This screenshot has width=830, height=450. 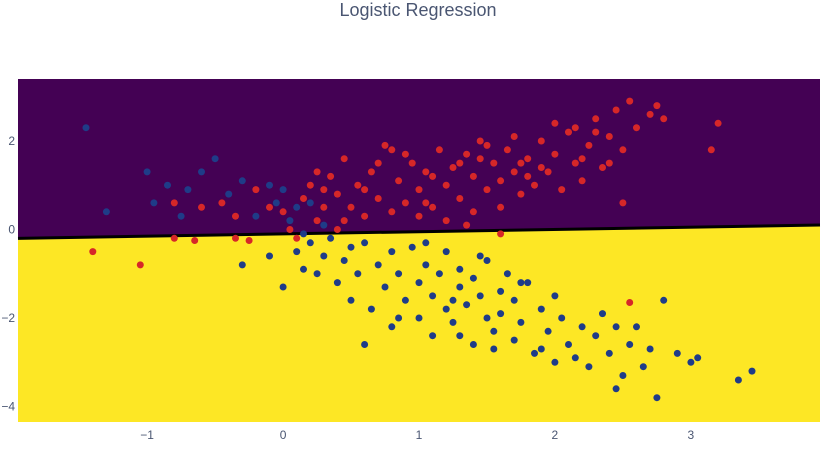 I want to click on y-axis-tick-labels: −4 −2 0 2, so click(x=8, y=274).